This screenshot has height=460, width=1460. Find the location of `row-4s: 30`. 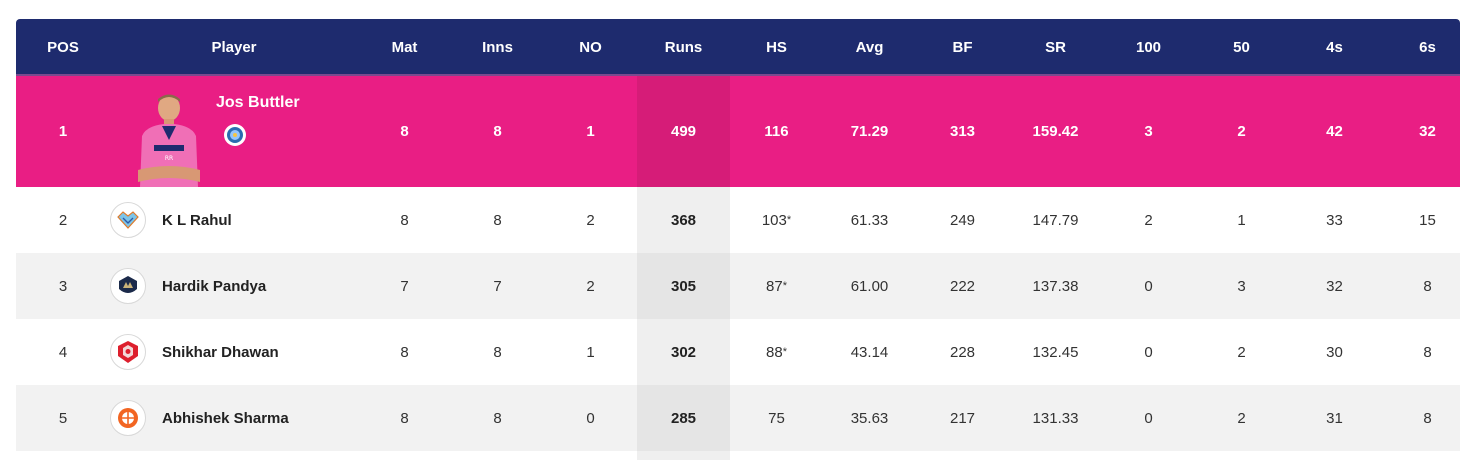

row-4s: 30 is located at coordinates (1334, 352).